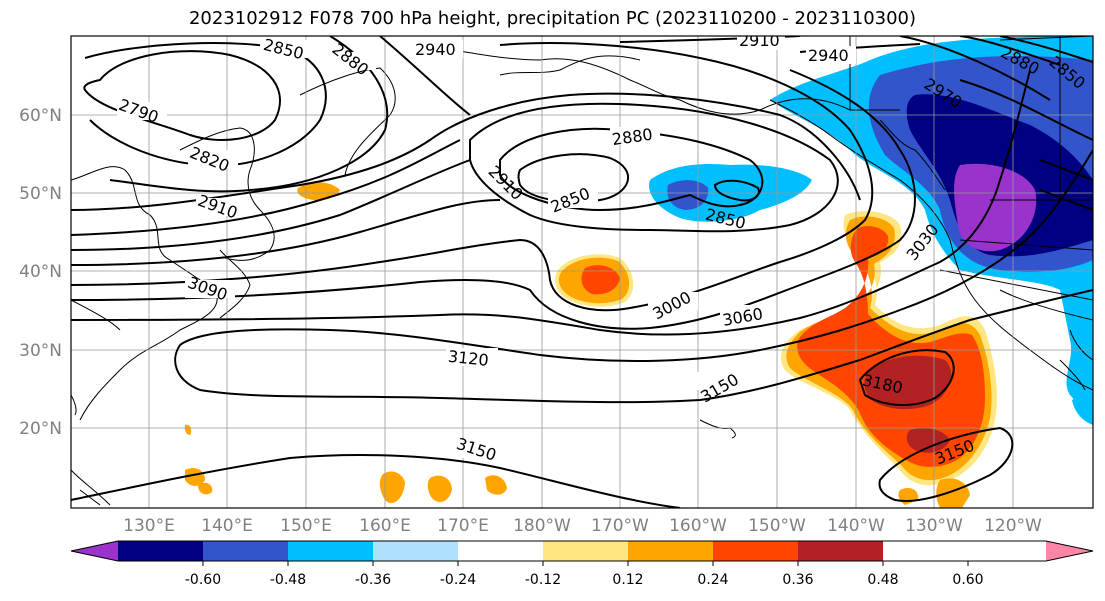 The height and width of the screenshot is (601, 1105). I want to click on contour-label: 2790, so click(138, 111).